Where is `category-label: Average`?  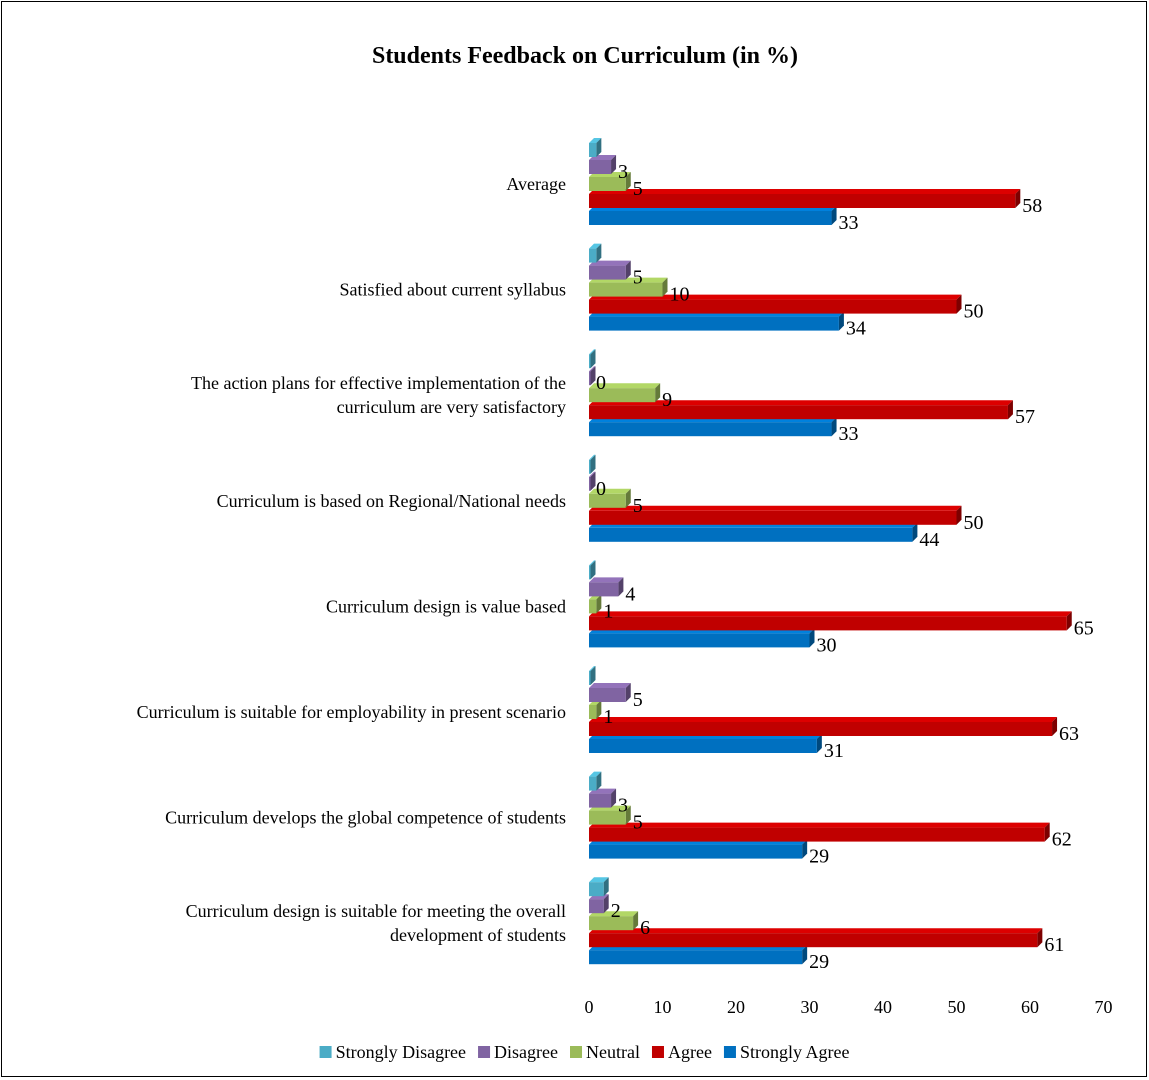
category-label: Average is located at coordinates (536, 184).